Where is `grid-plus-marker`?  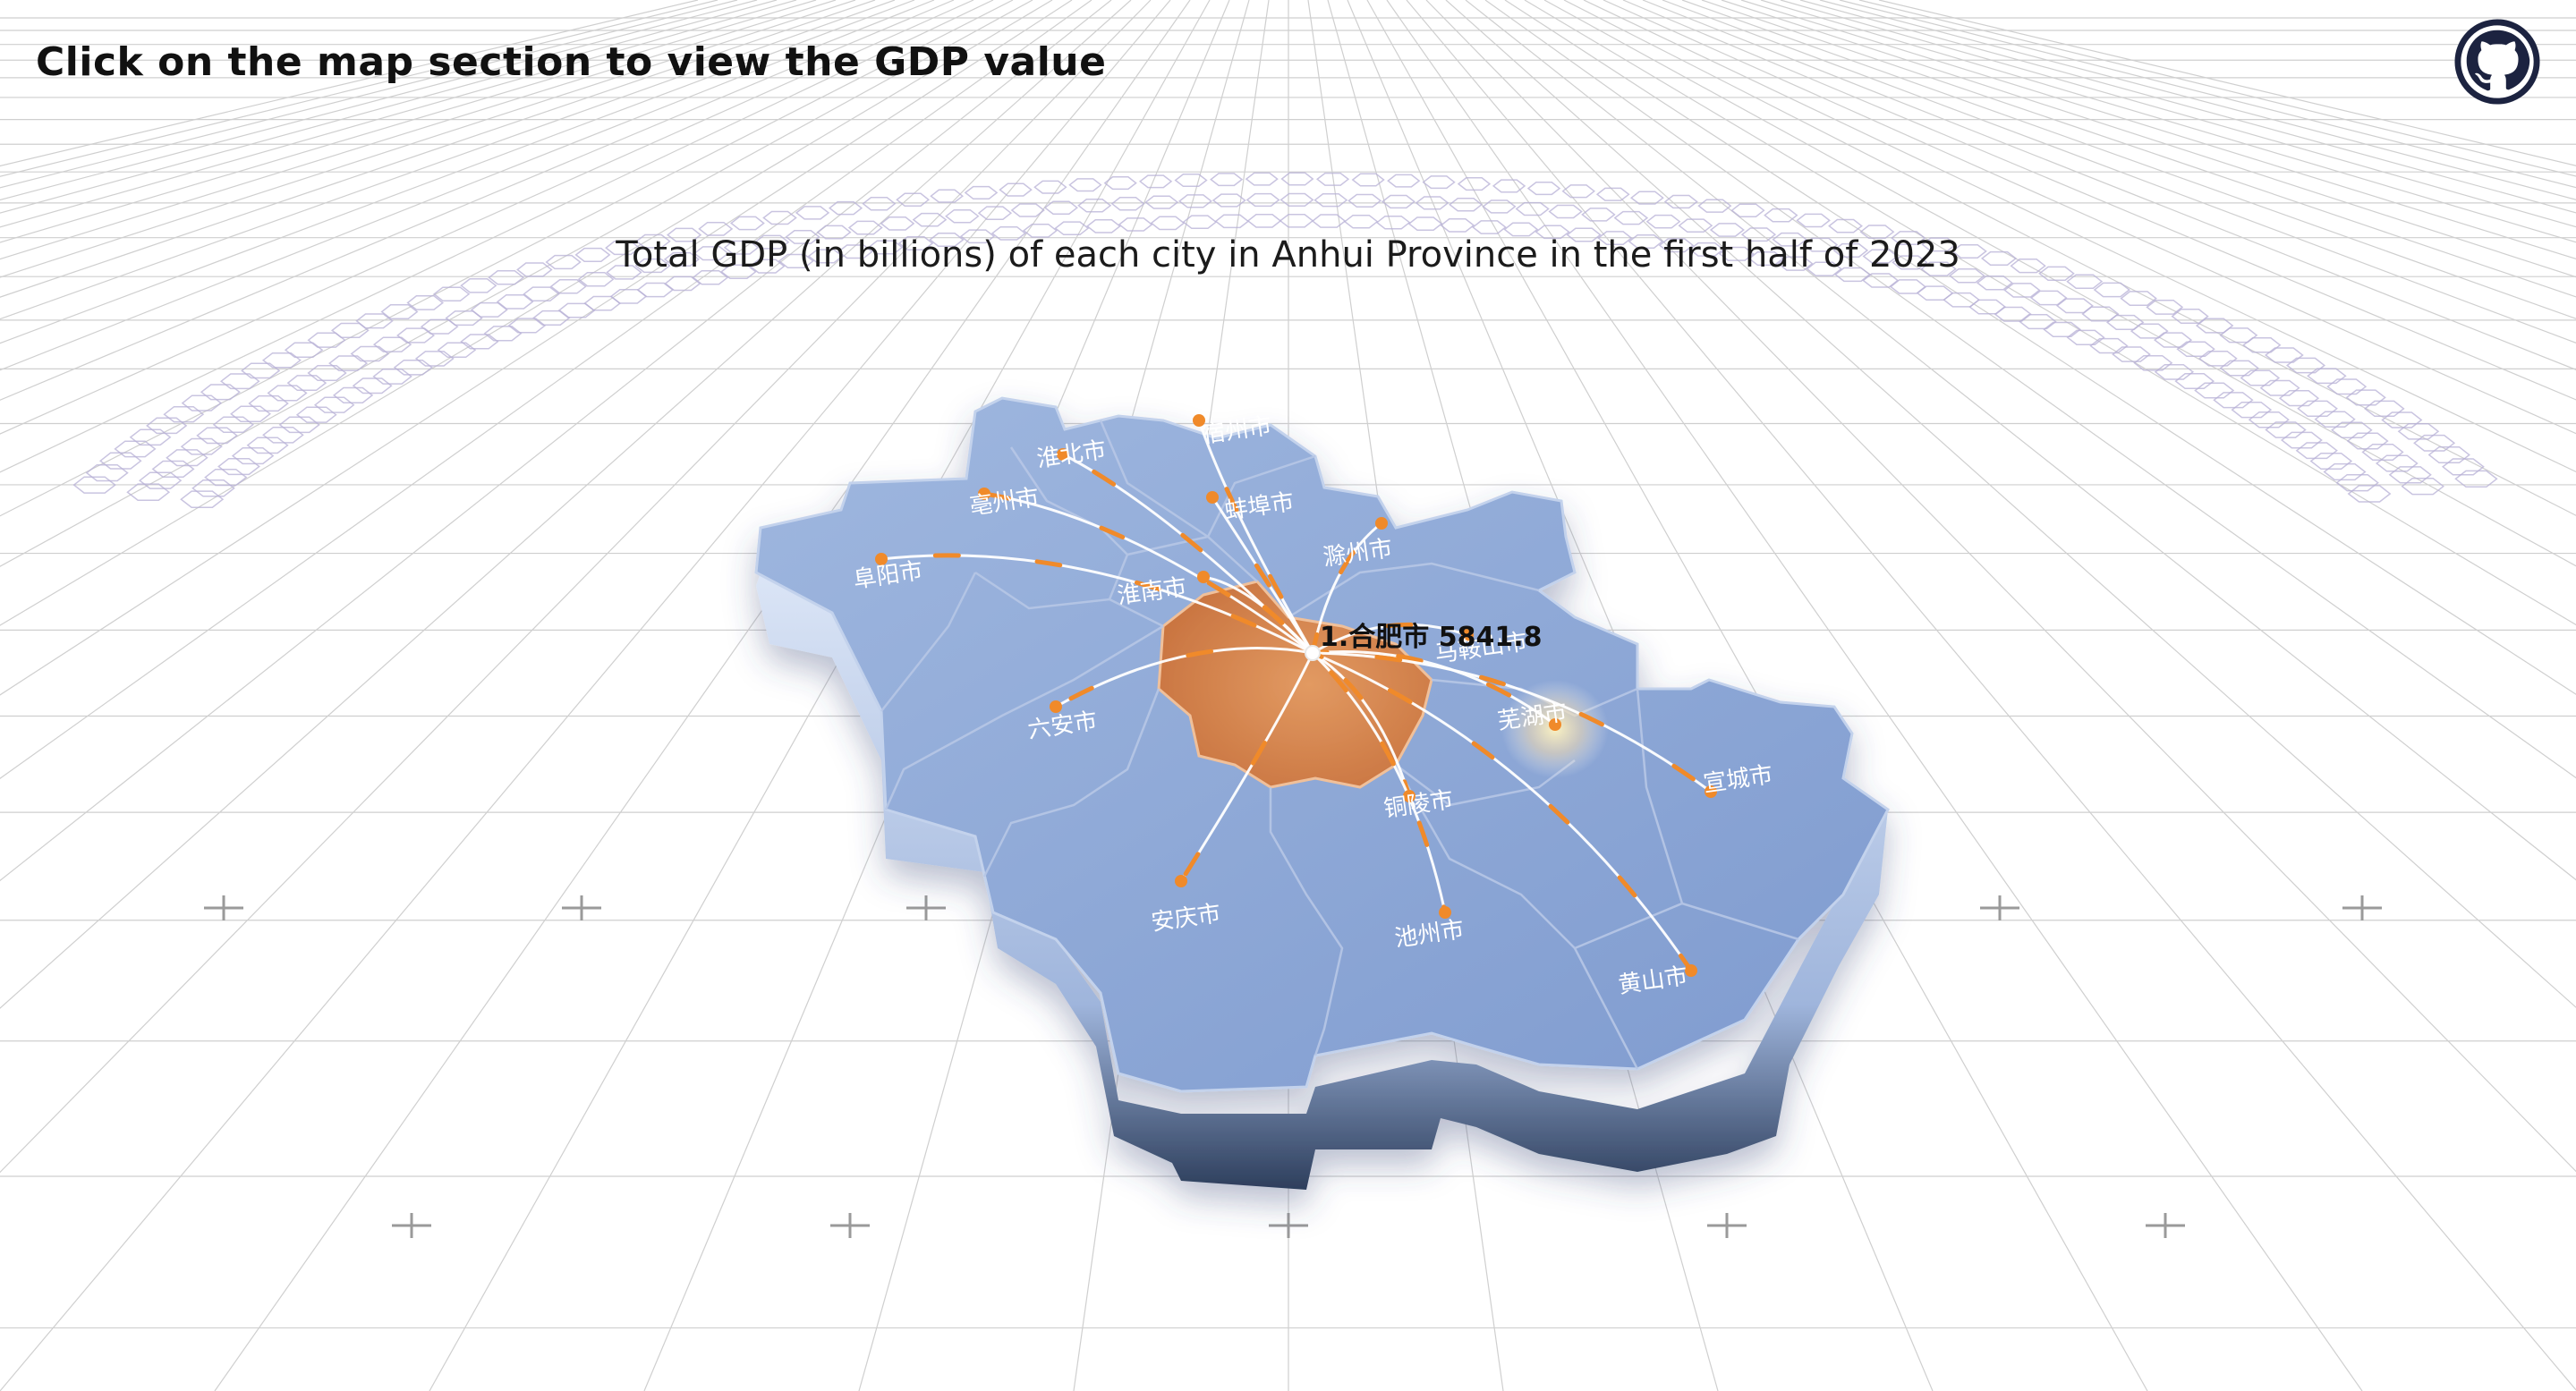
grid-plus-marker is located at coordinates (411, 1225).